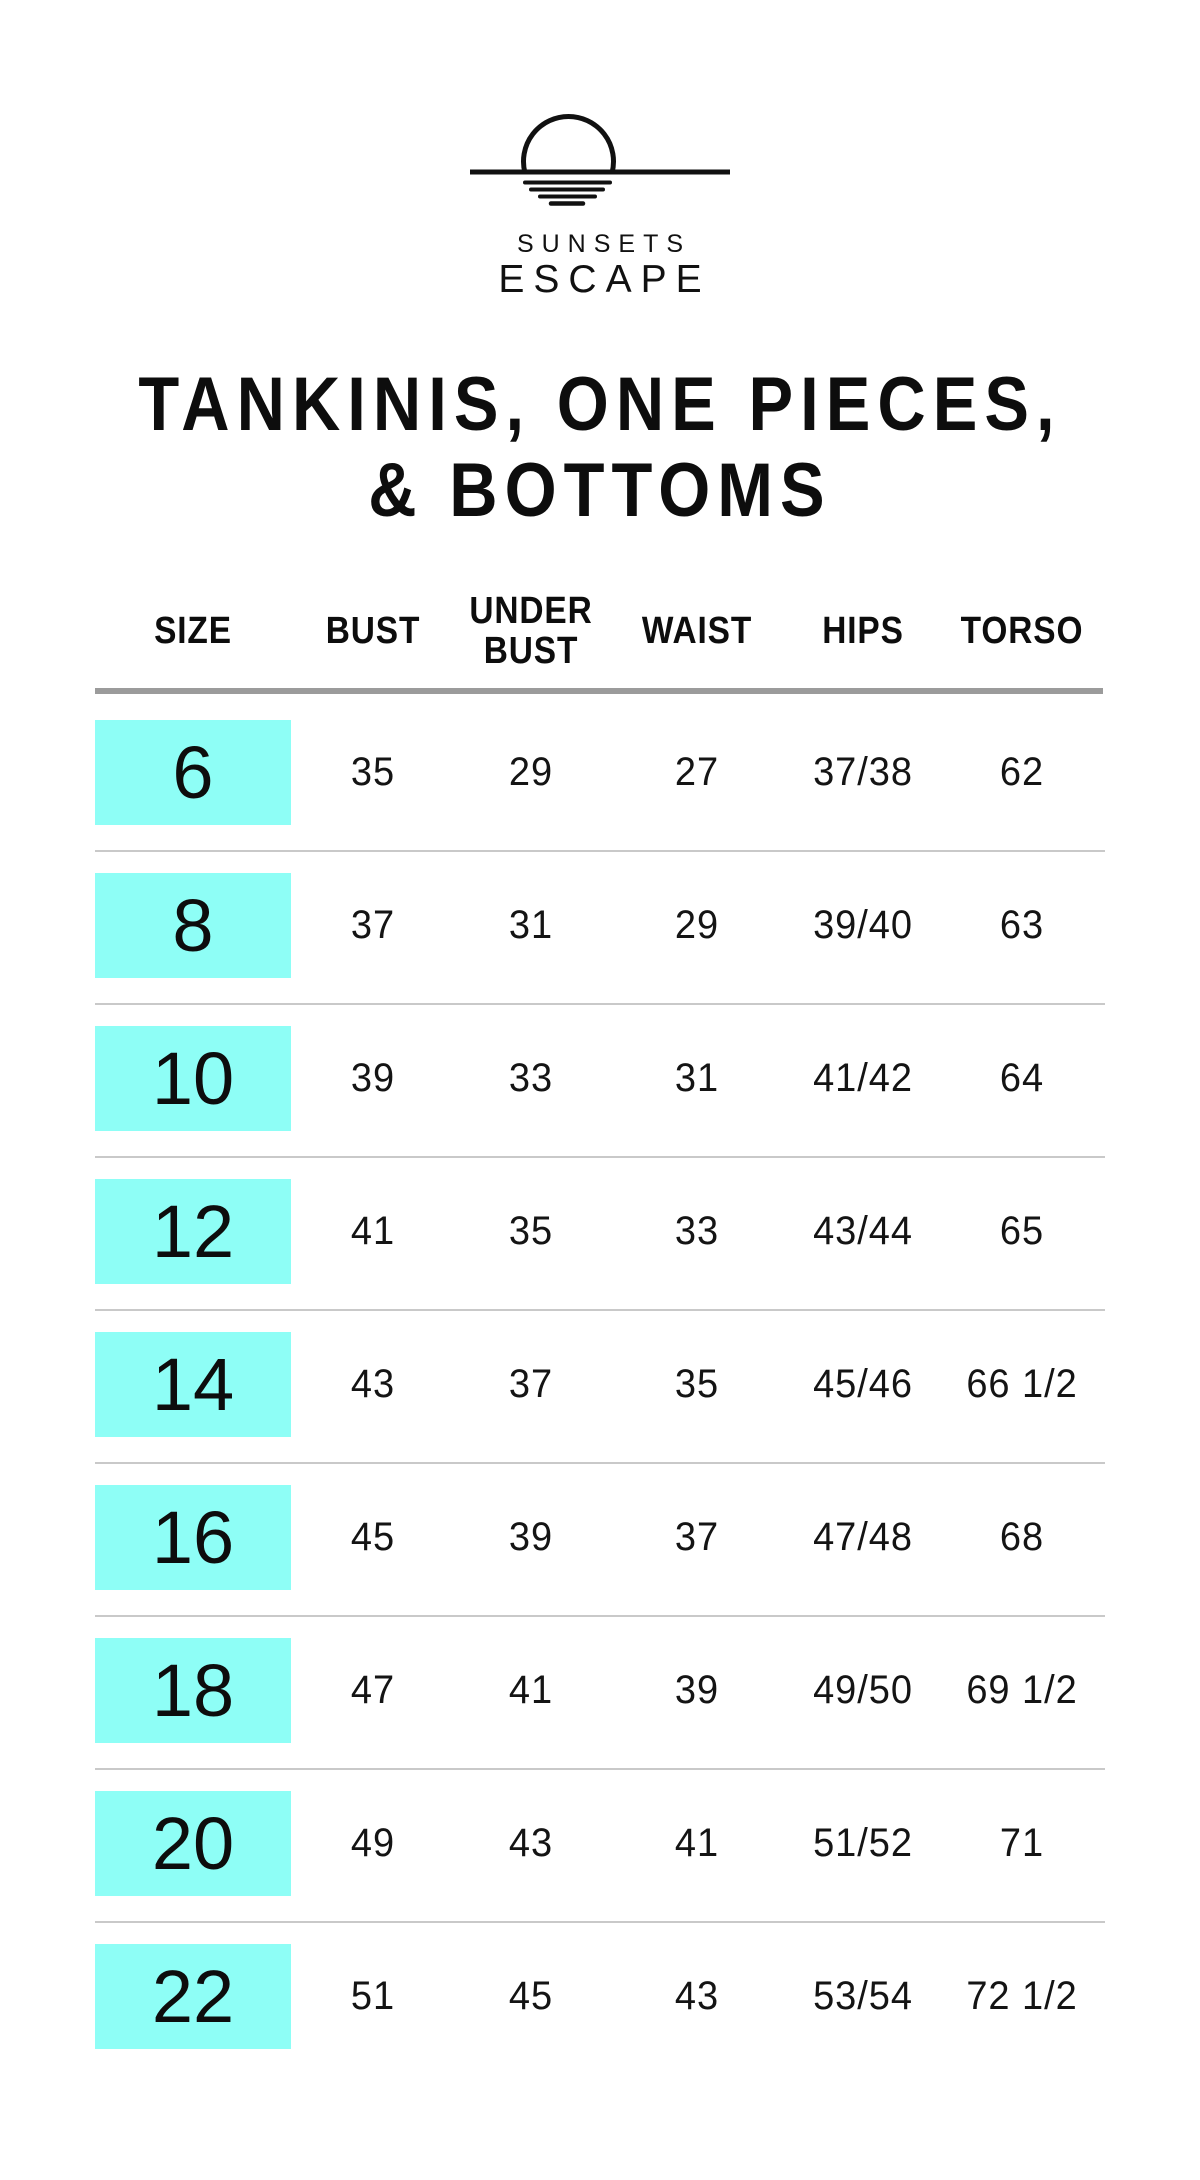 Image resolution: width=1200 pixels, height=2180 pixels. Describe the element at coordinates (373, 772) in the screenshot. I see `bust-cell: 35` at that location.